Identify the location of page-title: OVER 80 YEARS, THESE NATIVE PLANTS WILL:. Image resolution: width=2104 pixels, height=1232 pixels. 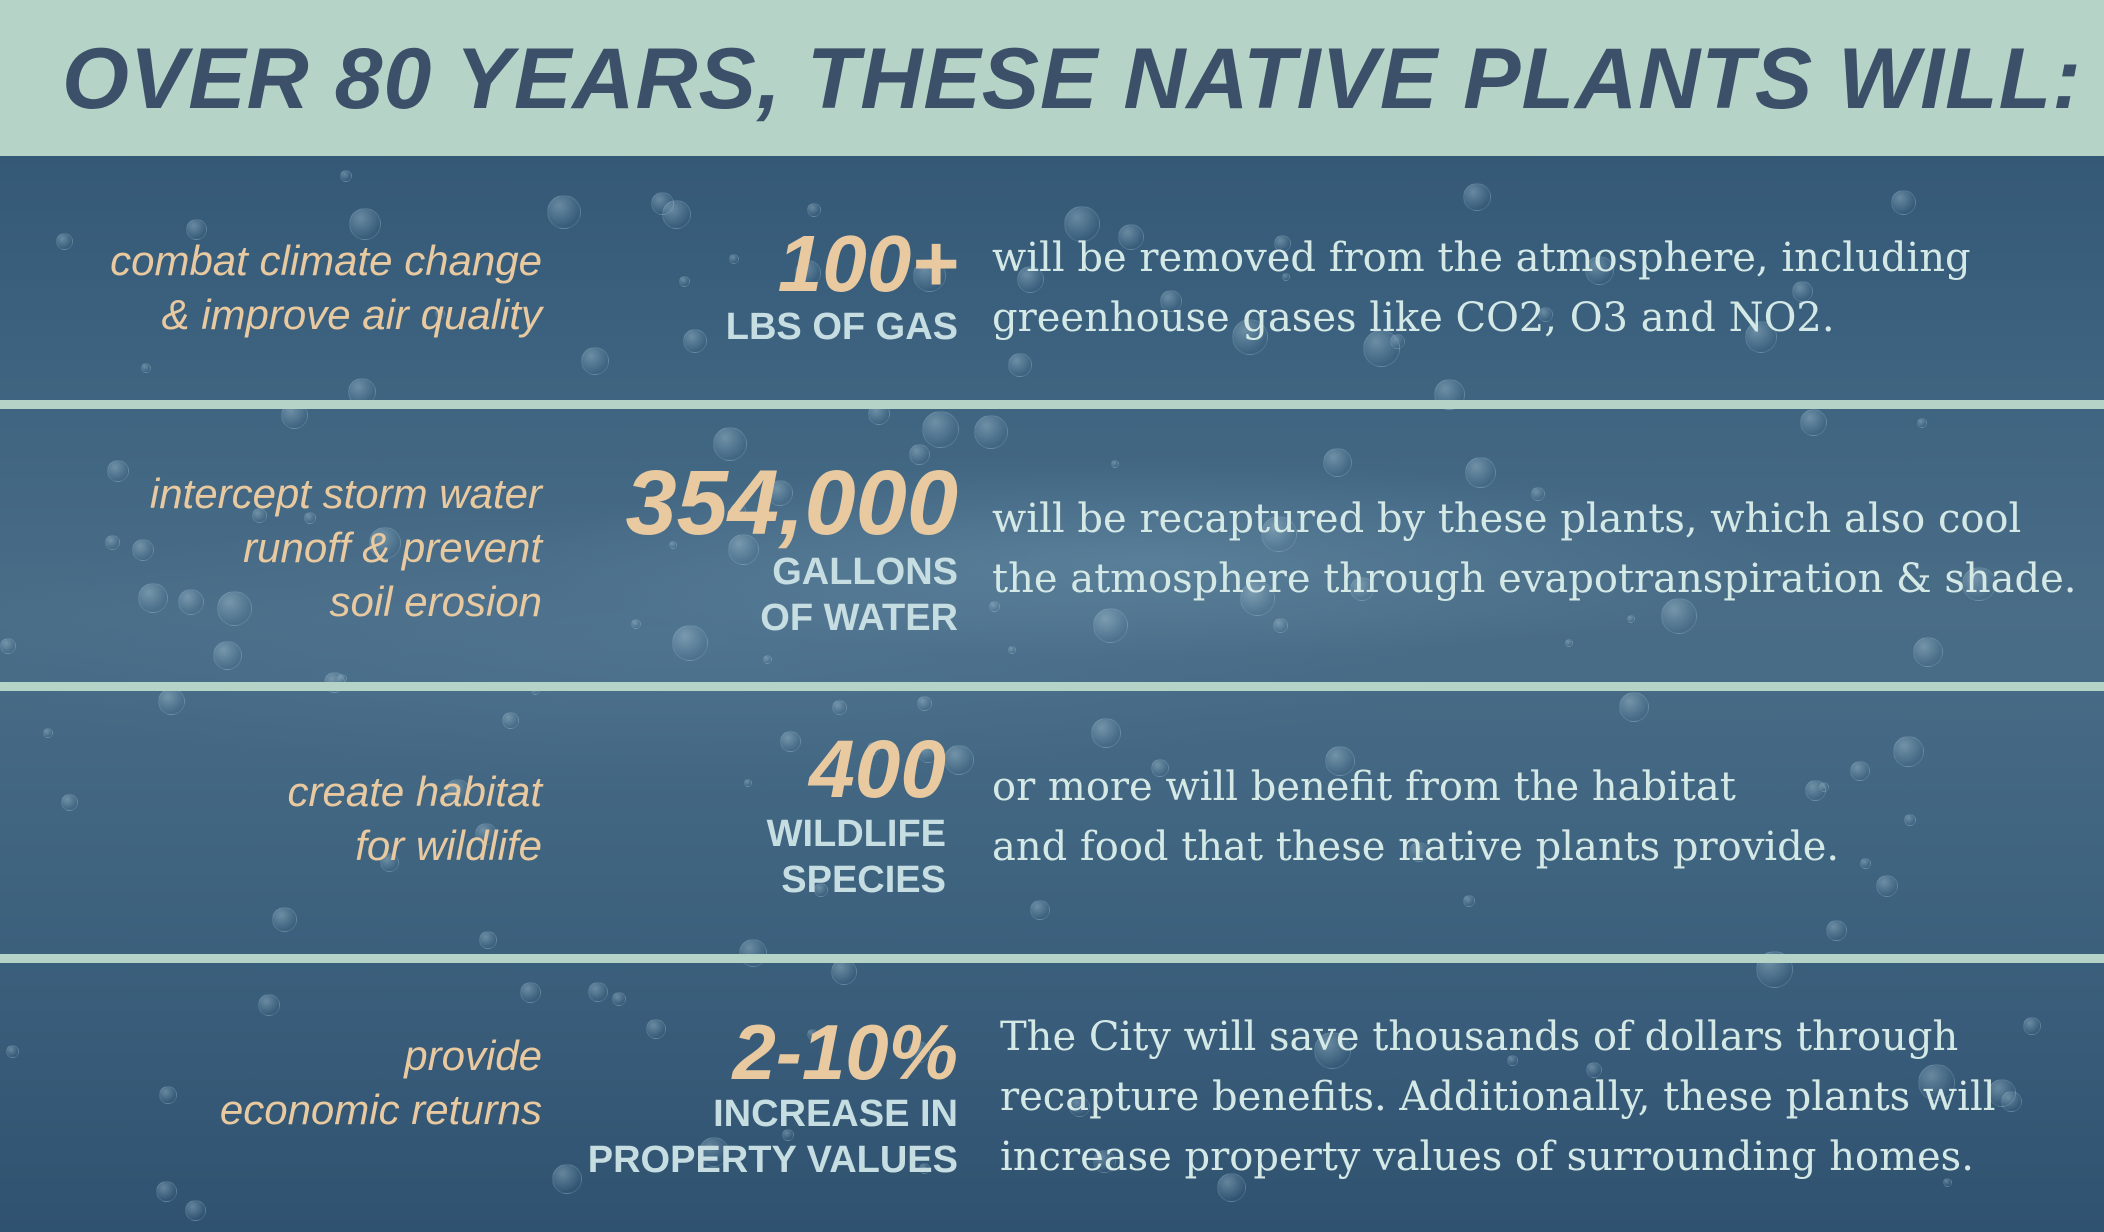
(1072, 79).